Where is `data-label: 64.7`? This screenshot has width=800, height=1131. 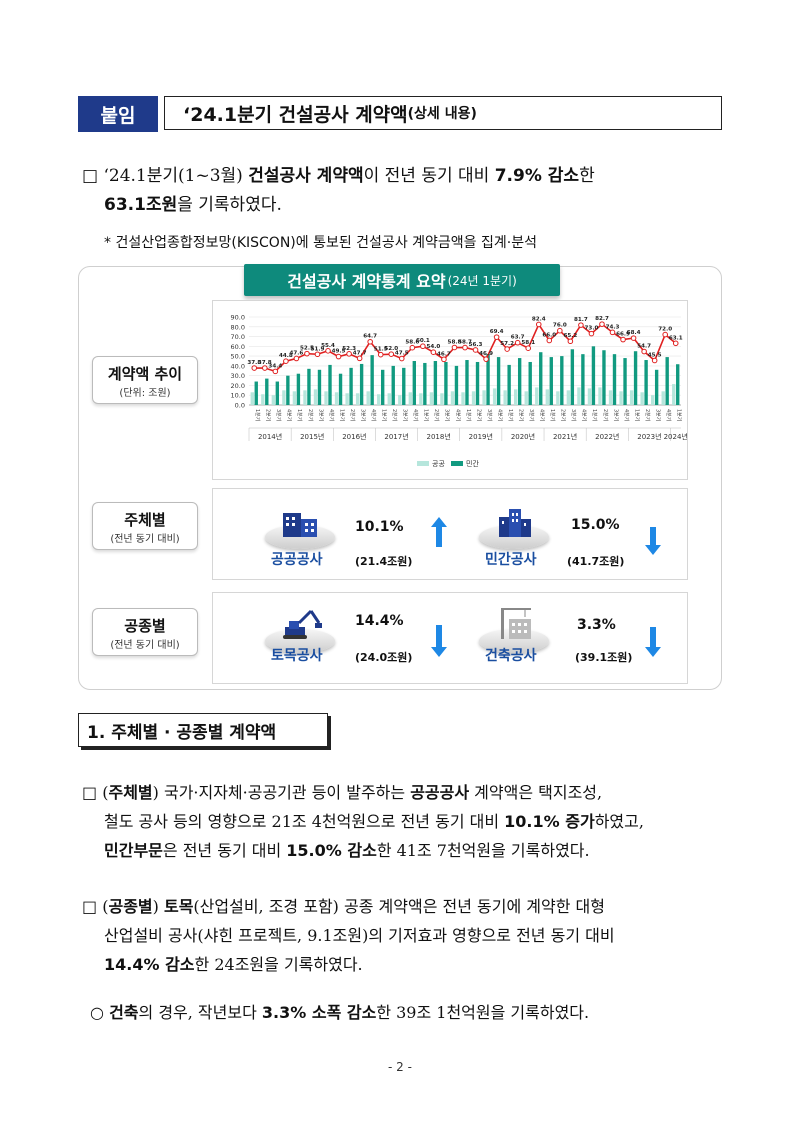
data-label: 64.7 is located at coordinates (370, 337).